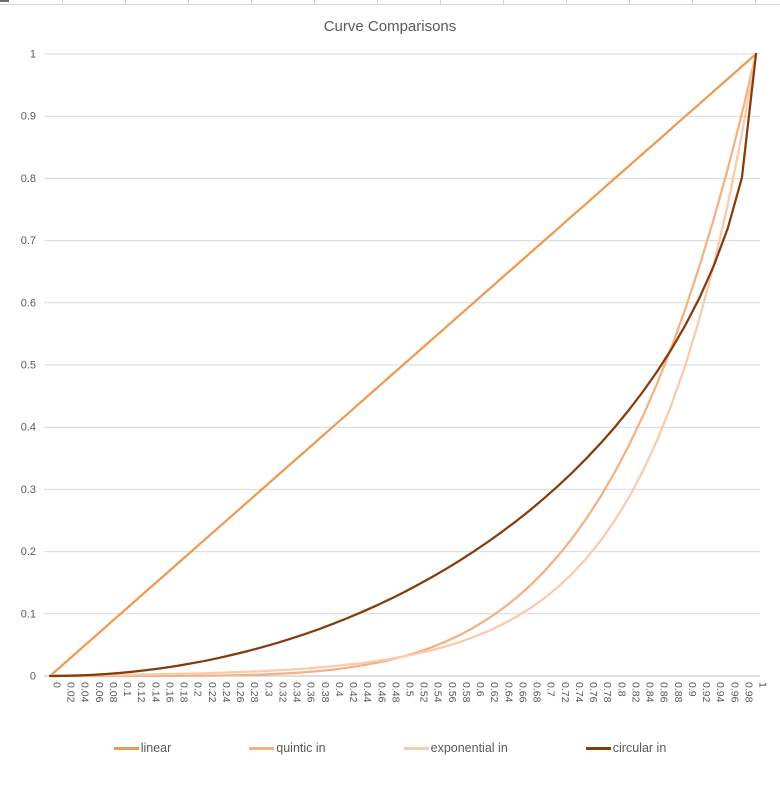  I want to click on x-tick-label: 0.12, so click(141, 692).